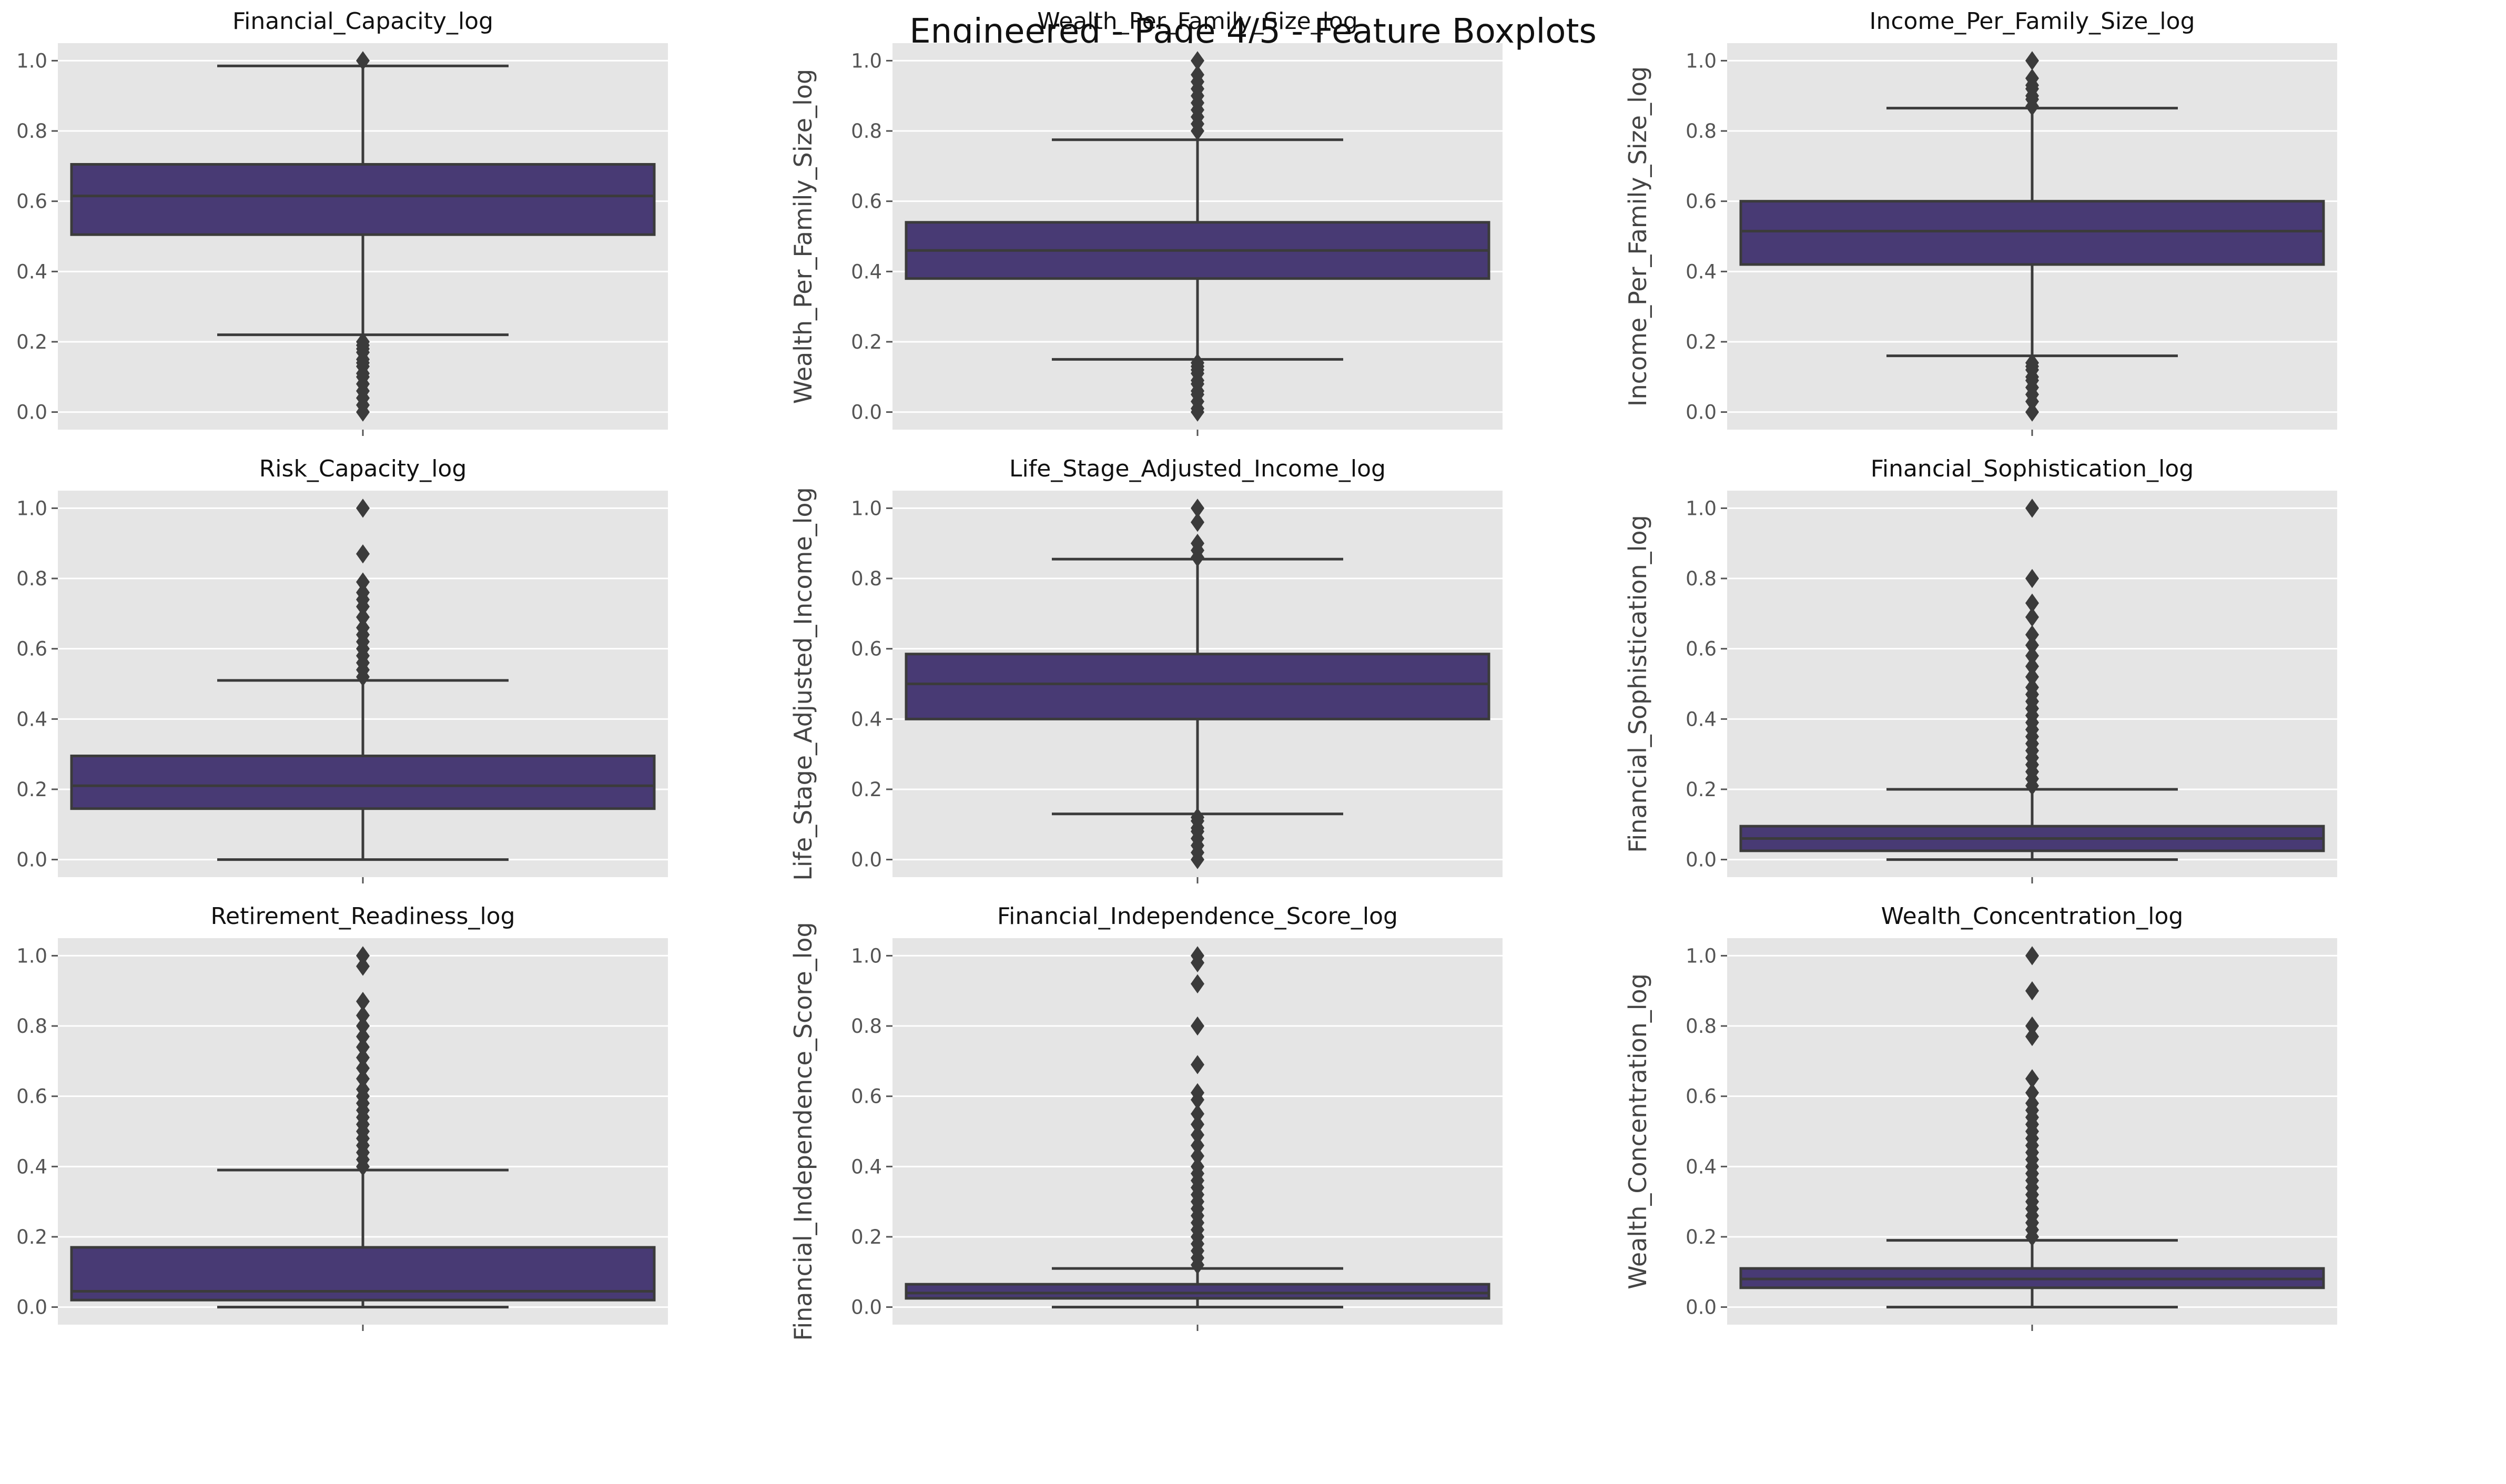 The width and height of the screenshot is (2506, 1484). I want to click on panel-title: Wealth_Concentration_log, so click(2032, 916).